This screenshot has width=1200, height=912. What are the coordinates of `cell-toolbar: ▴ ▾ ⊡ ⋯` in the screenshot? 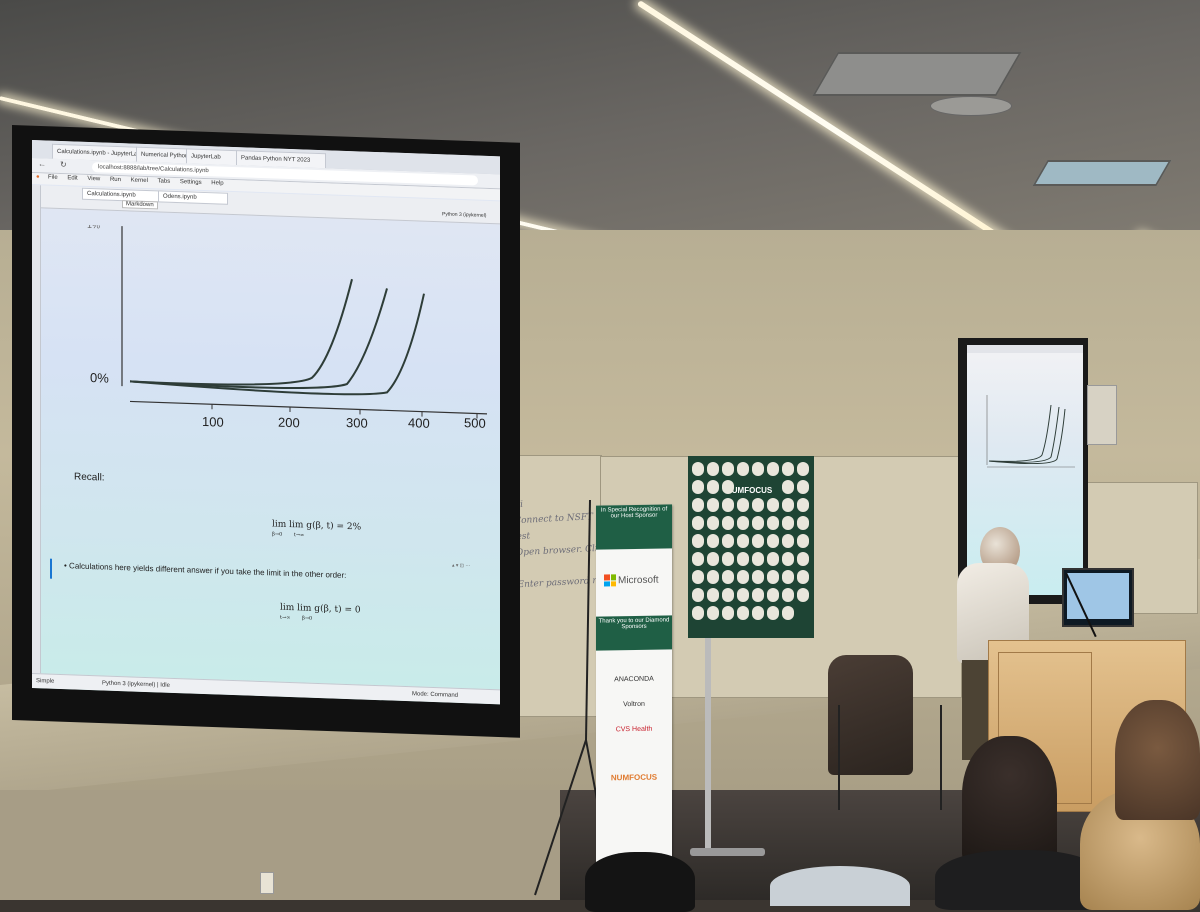 It's located at (461, 566).